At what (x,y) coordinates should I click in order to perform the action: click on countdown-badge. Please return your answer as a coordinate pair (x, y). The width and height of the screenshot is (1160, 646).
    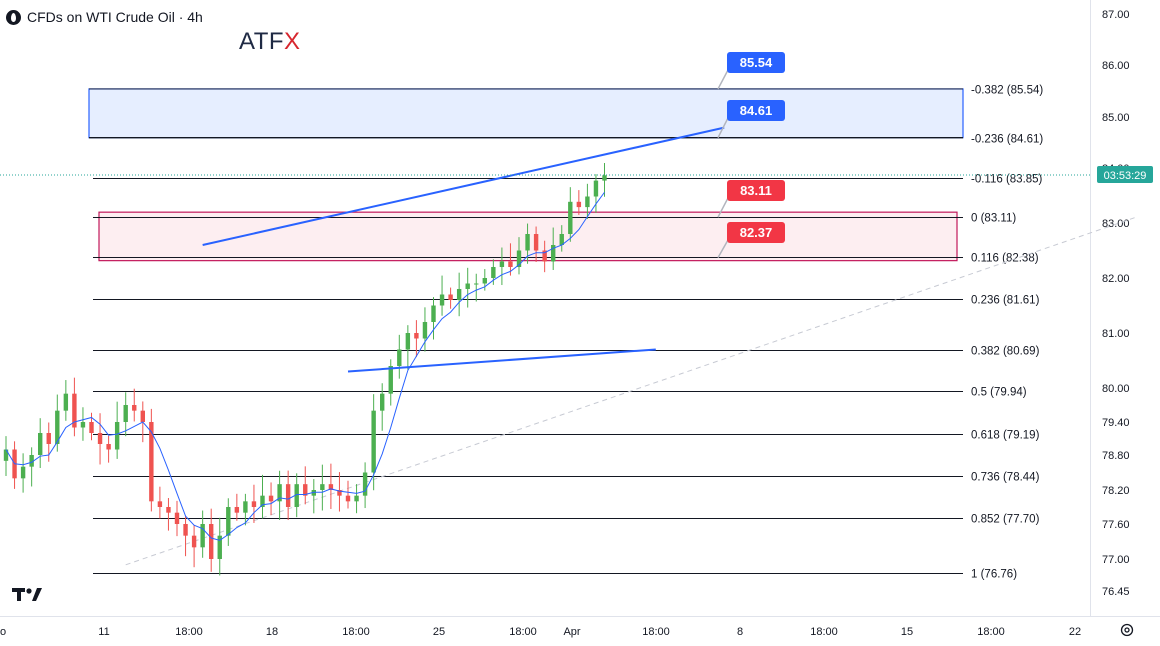
    Looking at the image, I should click on (1125, 174).